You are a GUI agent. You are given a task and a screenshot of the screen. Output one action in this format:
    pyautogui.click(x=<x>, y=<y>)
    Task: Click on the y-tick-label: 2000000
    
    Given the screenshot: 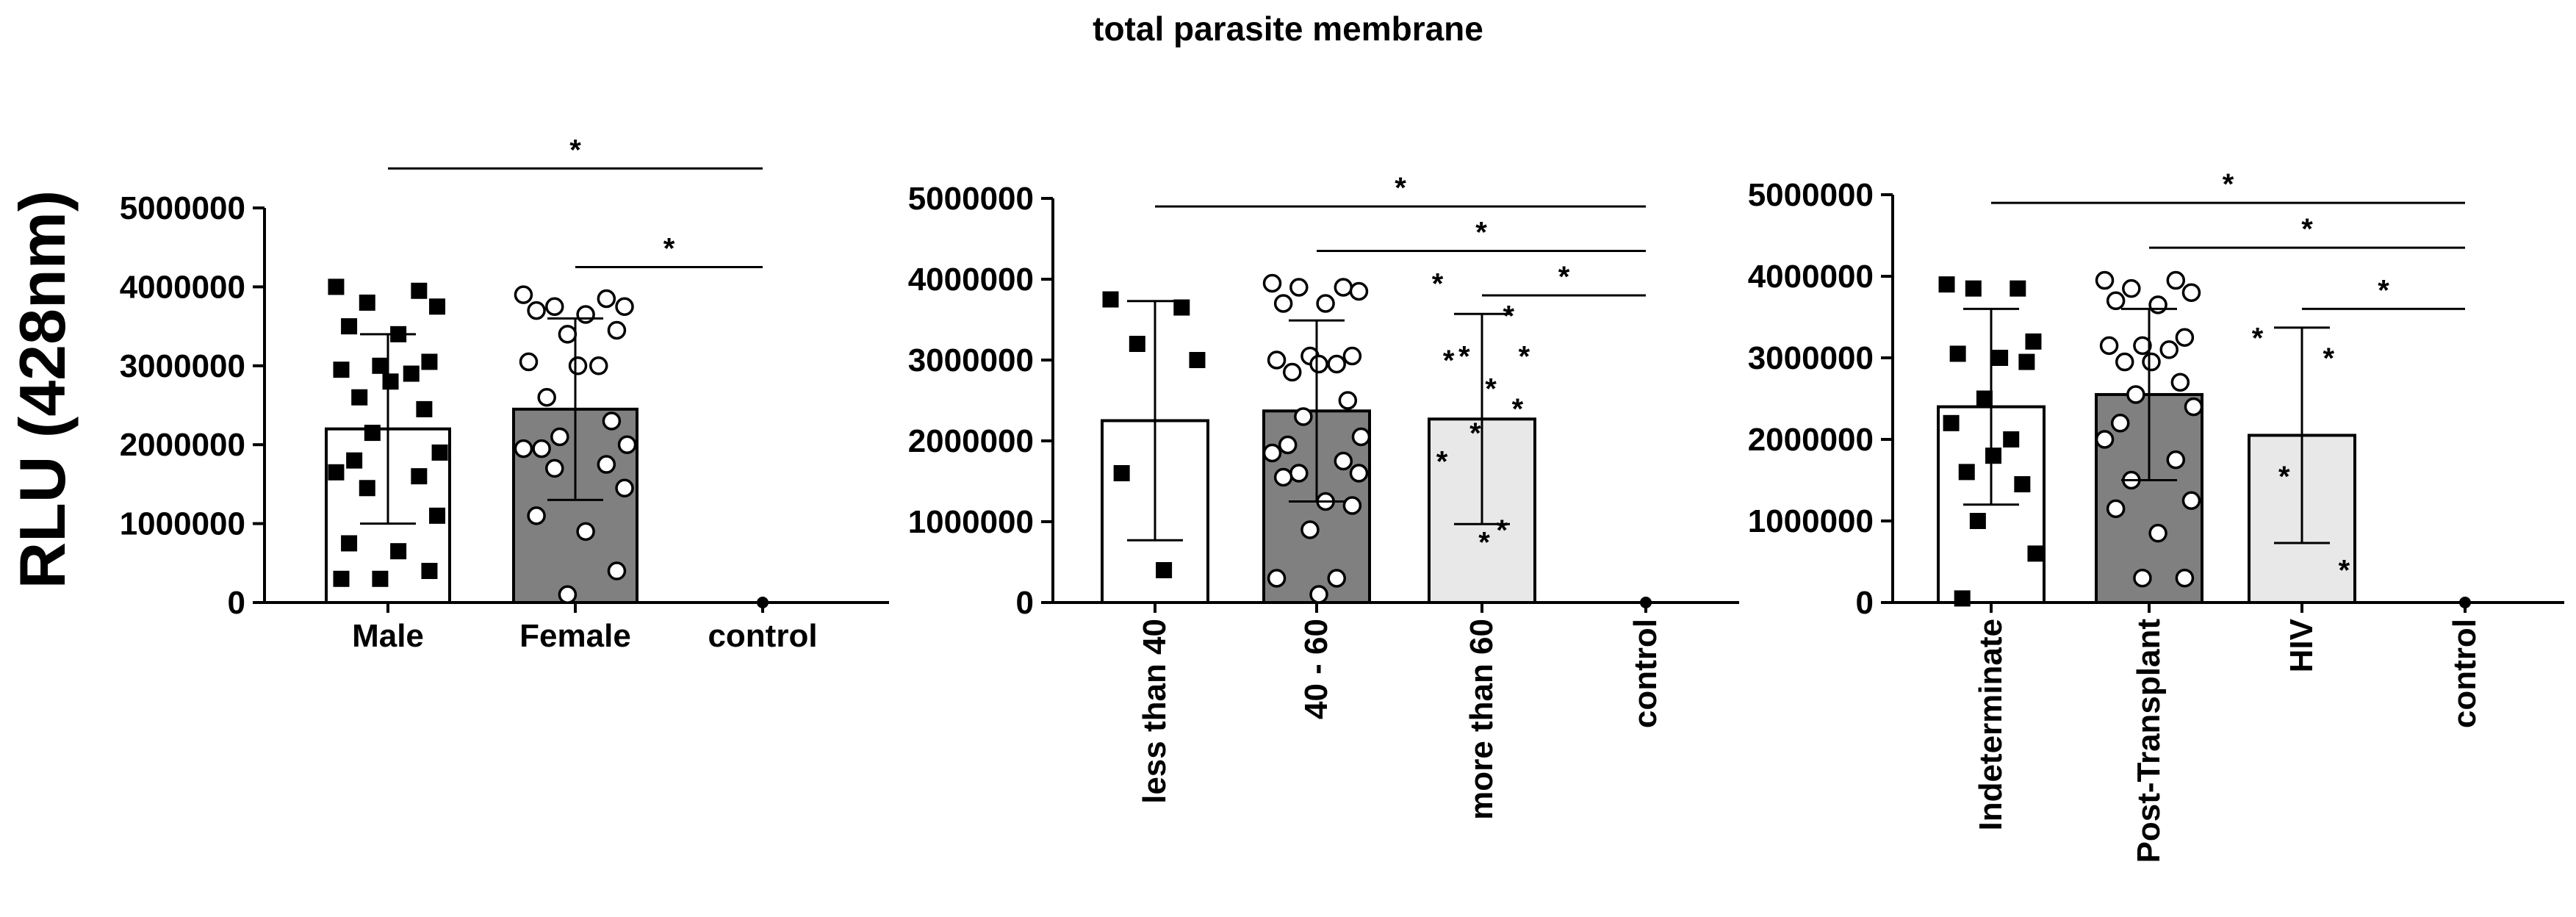 What is the action you would take?
    pyautogui.click(x=971, y=441)
    